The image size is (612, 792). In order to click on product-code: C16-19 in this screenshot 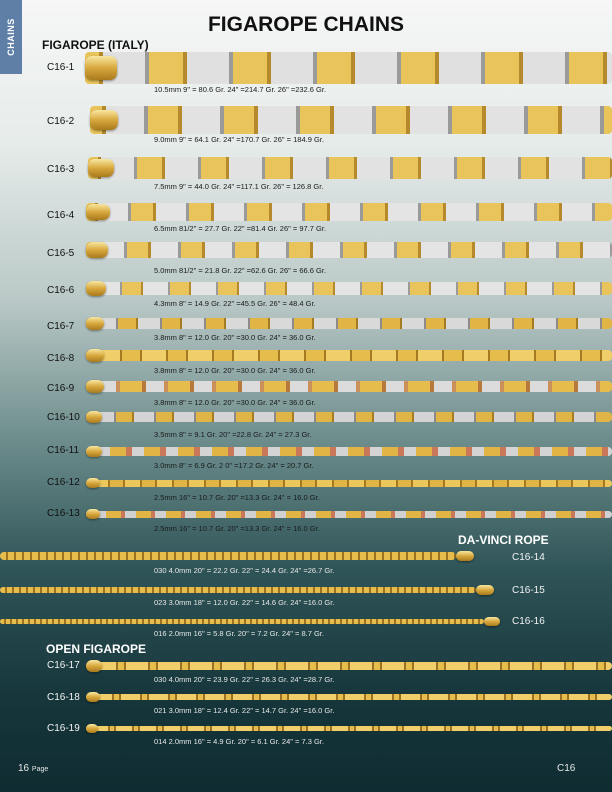, I will do `click(63, 728)`.